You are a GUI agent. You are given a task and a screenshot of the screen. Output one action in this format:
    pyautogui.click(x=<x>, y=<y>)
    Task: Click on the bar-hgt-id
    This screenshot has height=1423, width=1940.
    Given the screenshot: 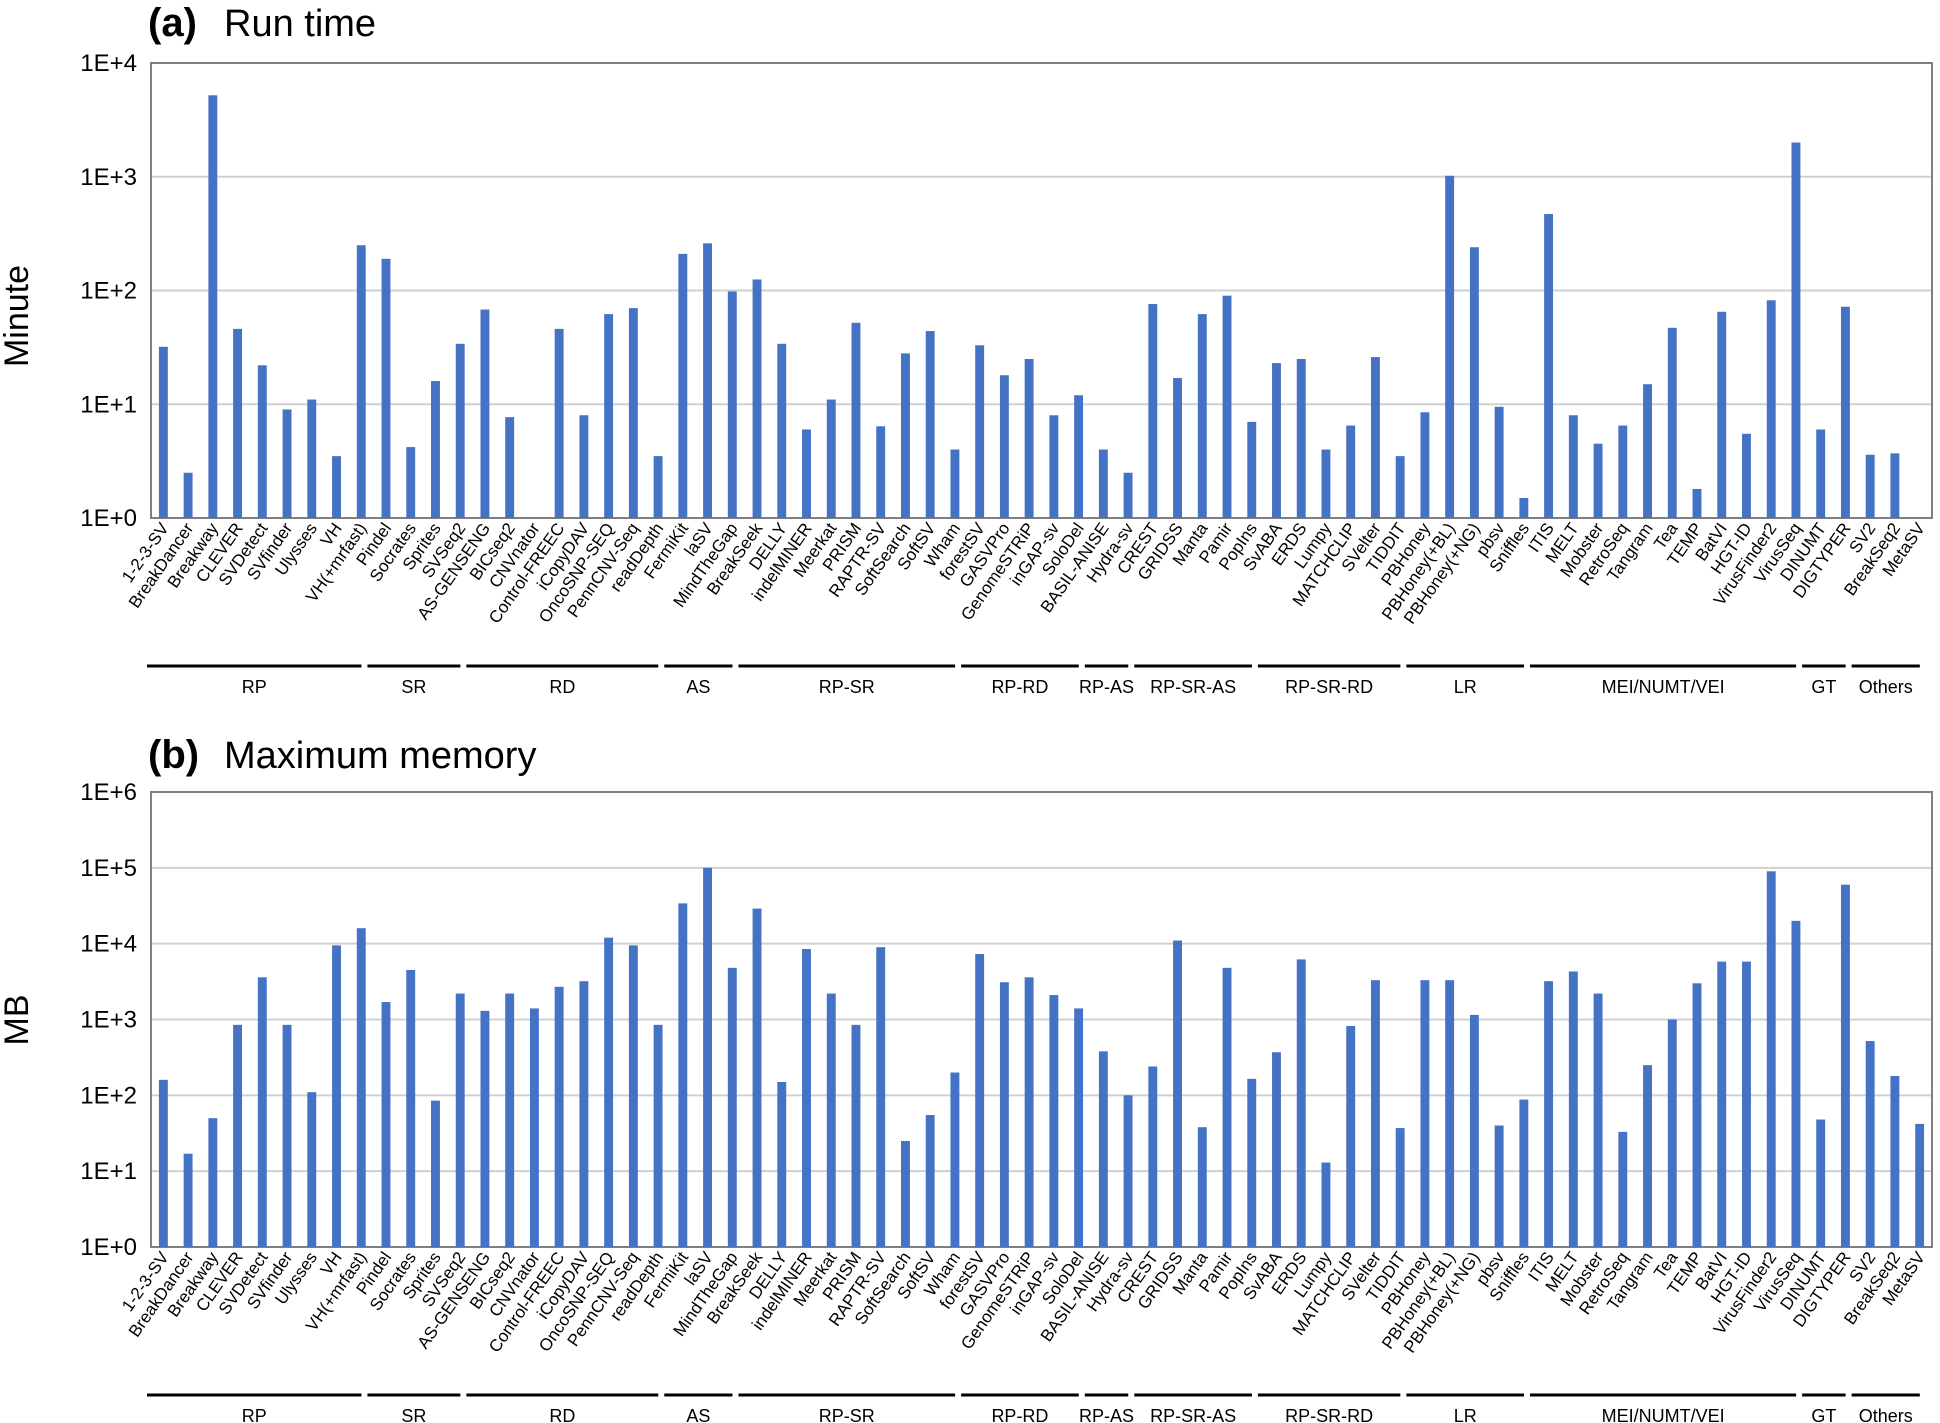 What is the action you would take?
    pyautogui.click(x=1746, y=1104)
    